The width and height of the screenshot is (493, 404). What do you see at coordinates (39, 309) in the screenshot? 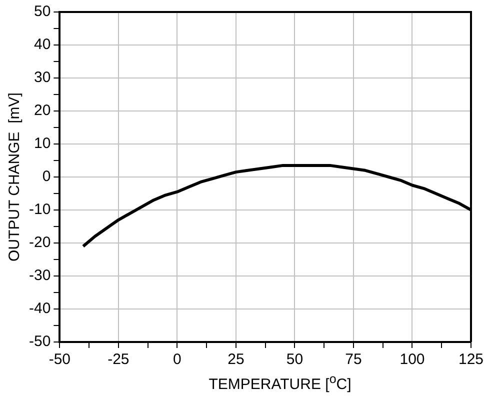
I see `y-tick-label: -40` at bounding box center [39, 309].